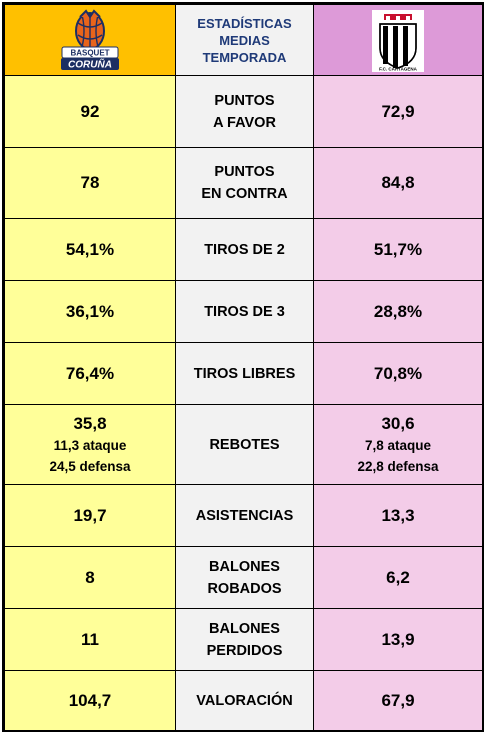 This screenshot has width=487, height=735. I want to click on table-title: ESTADÍSTICAS MEDIAS TEMPORADA, so click(244, 40).